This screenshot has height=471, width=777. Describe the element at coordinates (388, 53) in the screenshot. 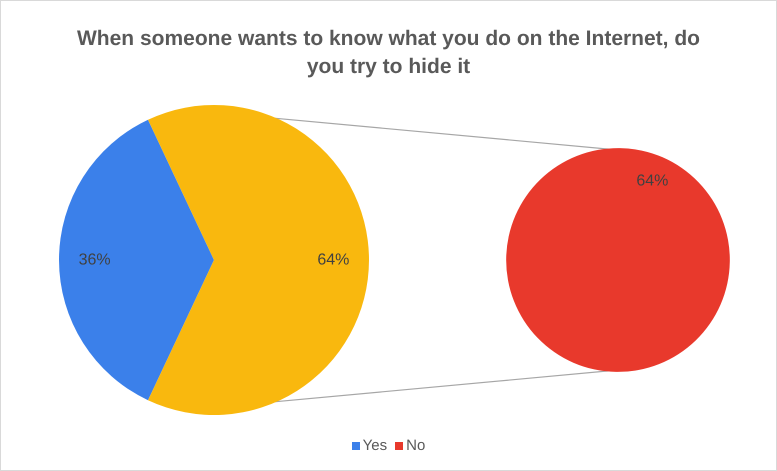

I see `chart-title: When someone wants to know what you do on the Internet, do you try to hide it` at that location.